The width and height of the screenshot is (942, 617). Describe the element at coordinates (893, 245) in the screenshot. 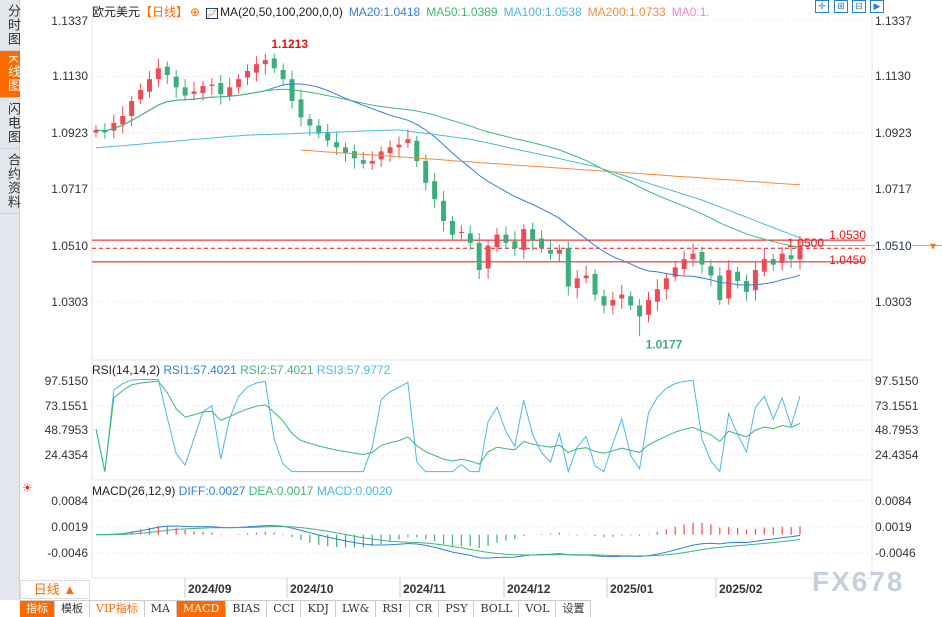

I see `current-price-label: 1.0510` at that location.